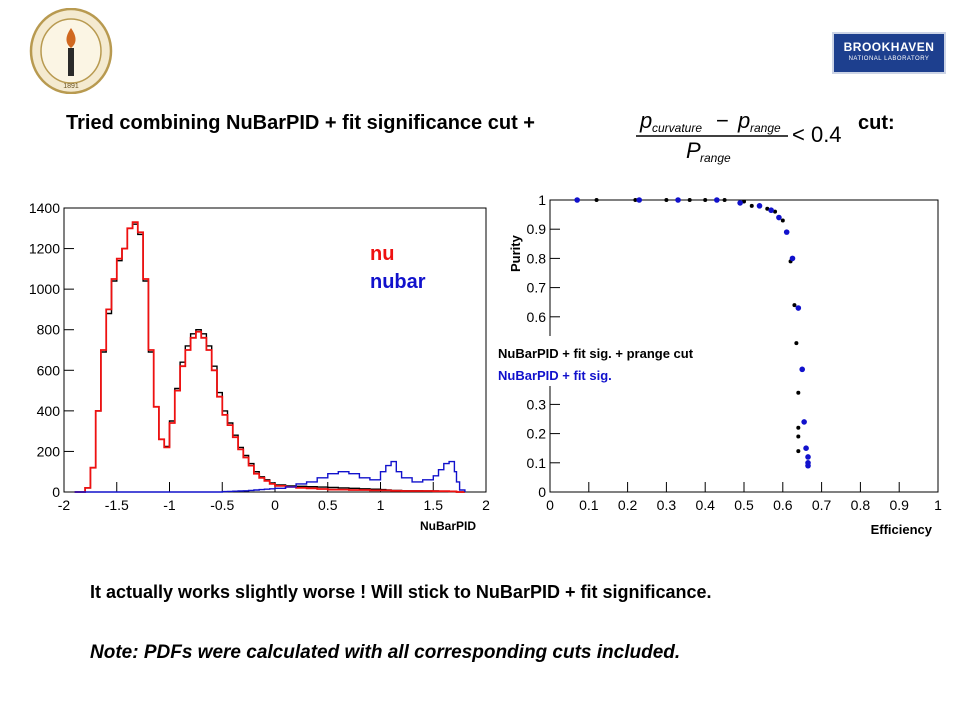 This screenshot has height=720, width=960. I want to click on bnl-logo: BROOKHAVEN NATIONAL LABORATORY, so click(889, 53).